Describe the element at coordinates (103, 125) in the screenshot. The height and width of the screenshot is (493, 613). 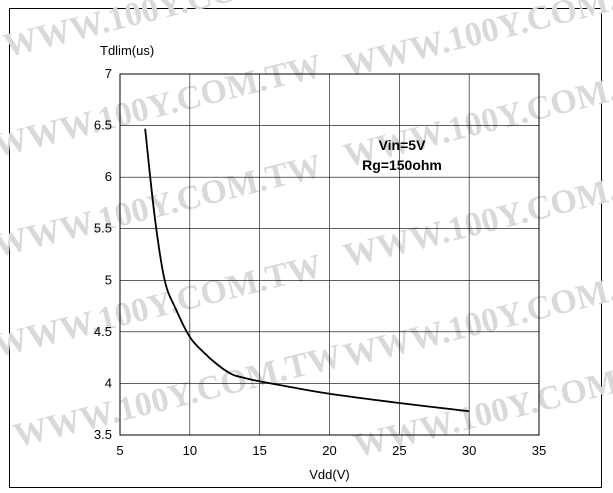
I see `y-tick-label: 6.5` at that location.